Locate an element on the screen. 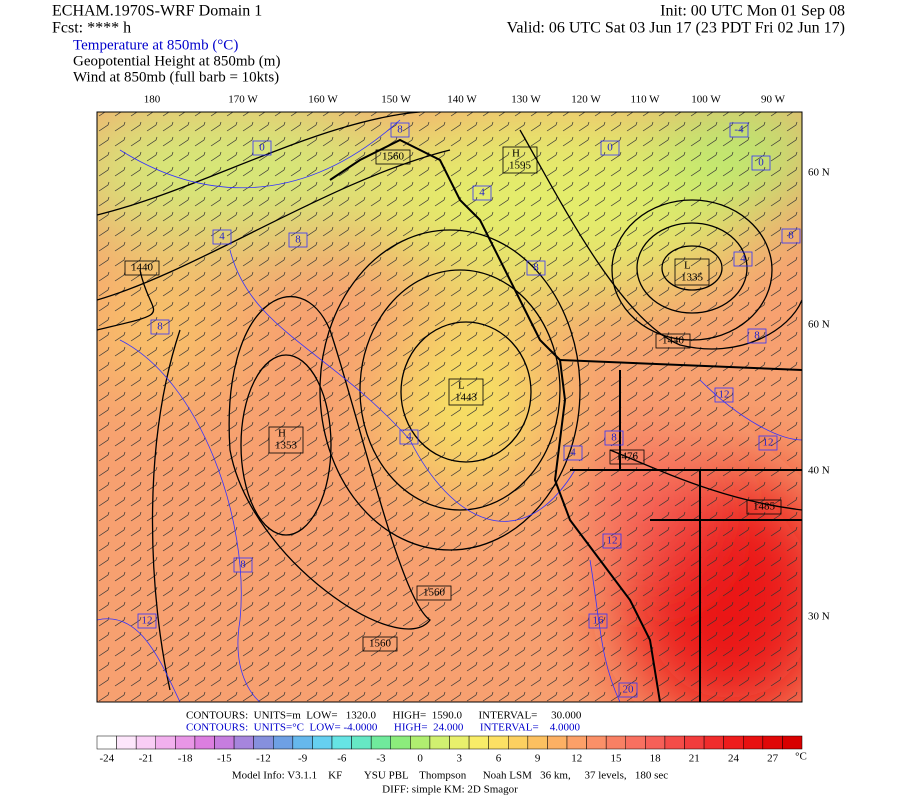 The image size is (900, 800). temperature-label: 0 is located at coordinates (761, 163).